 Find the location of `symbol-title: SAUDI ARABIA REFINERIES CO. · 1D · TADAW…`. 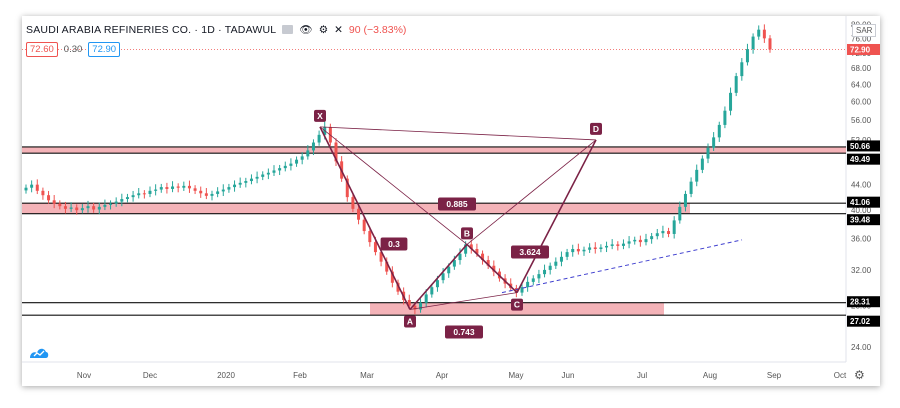

symbol-title: SAUDI ARABIA REFINERIES CO. · 1D · TADAW… is located at coordinates (151, 29).